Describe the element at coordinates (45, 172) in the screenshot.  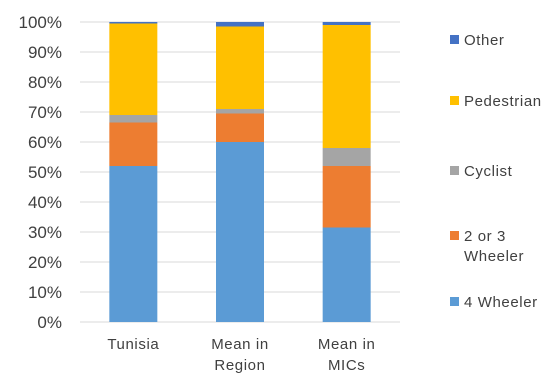
I see `y-tick-label: 50%` at that location.